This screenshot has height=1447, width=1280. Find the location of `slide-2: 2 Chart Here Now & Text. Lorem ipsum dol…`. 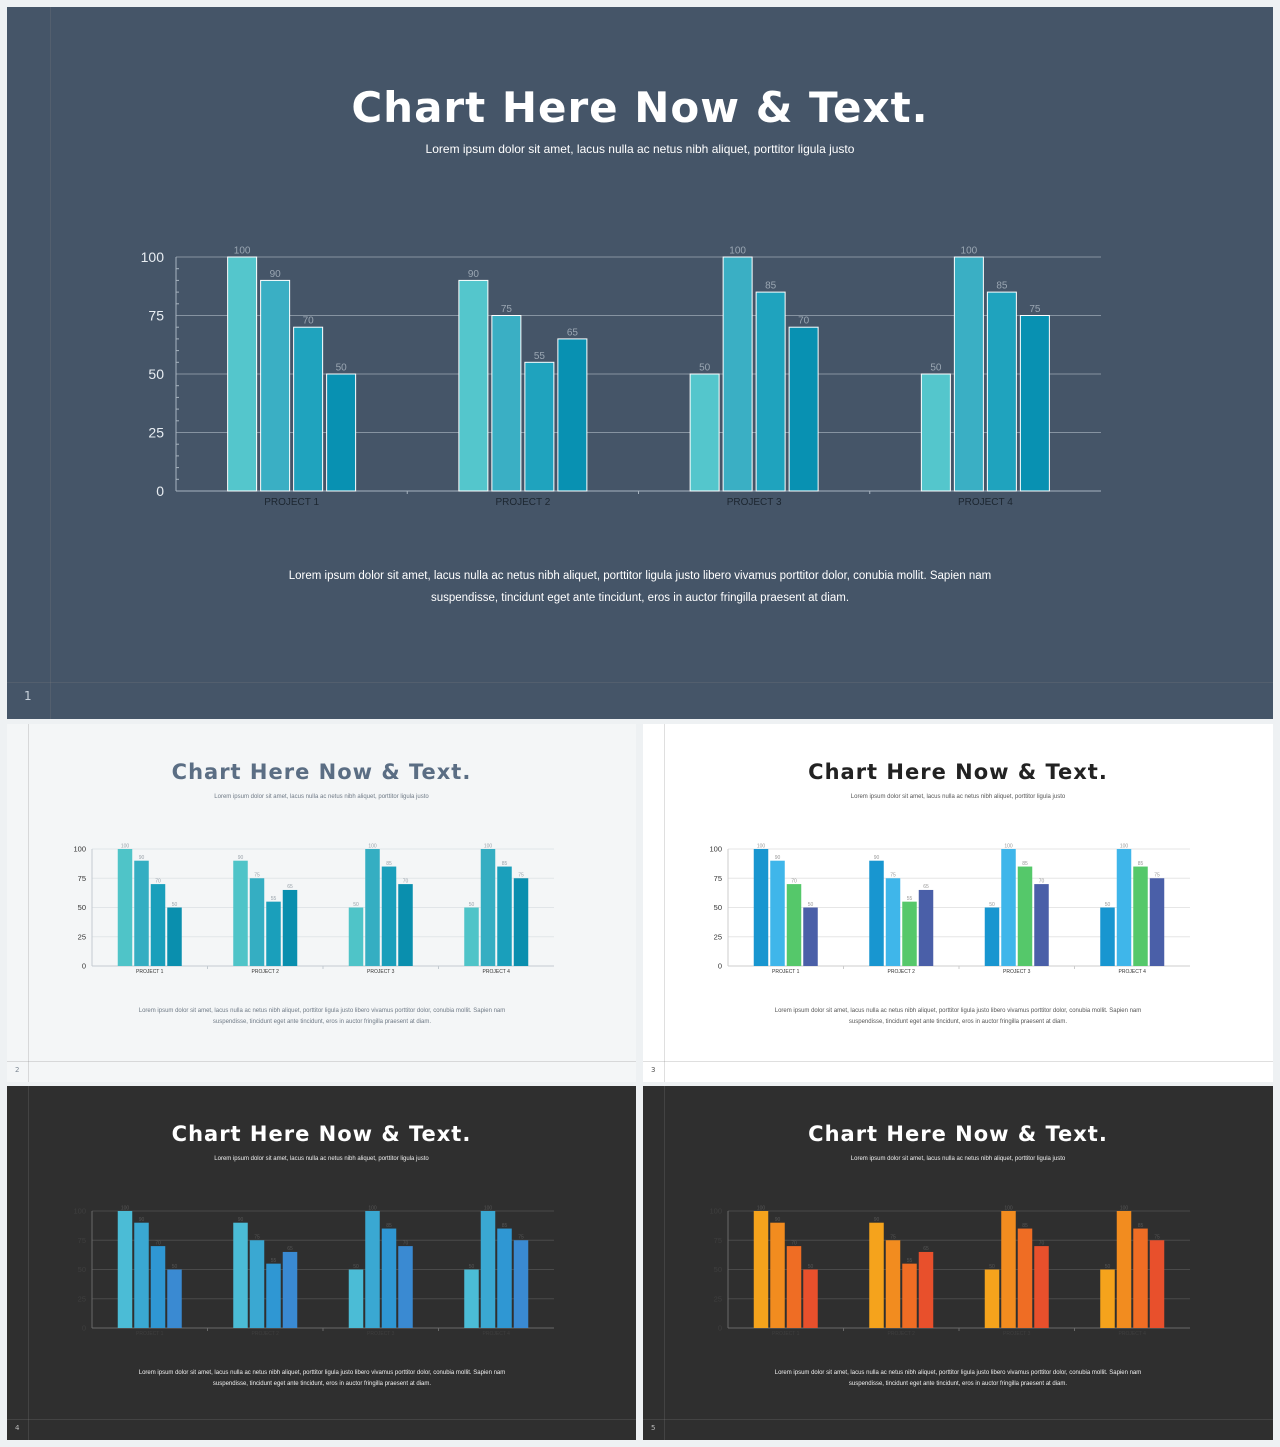

slide-2: 2 Chart Here Now & Text. Lorem ipsum dol… is located at coordinates (321, 903).